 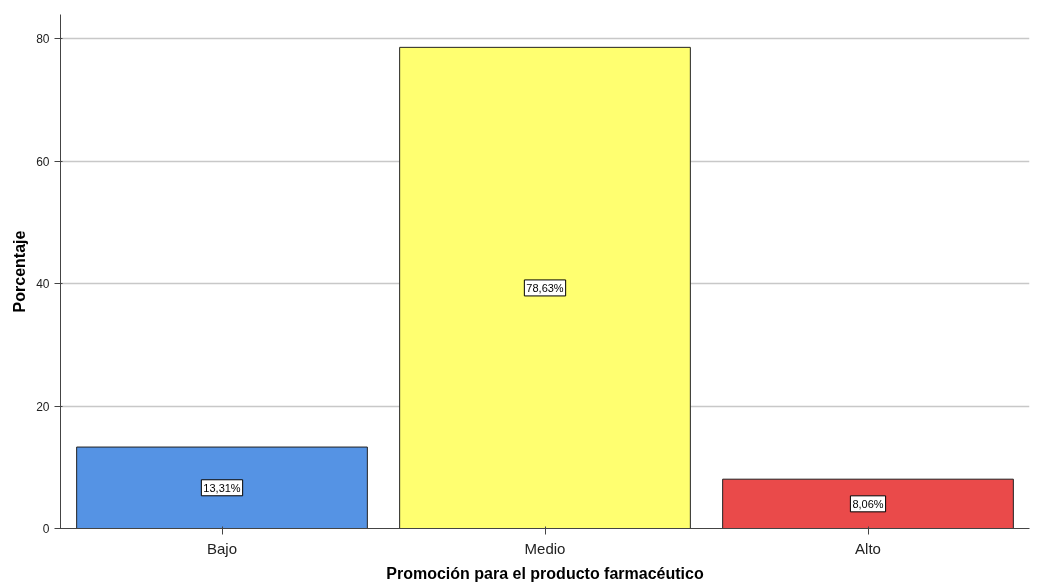 I want to click on data-label: 78,63%, so click(x=545, y=287).